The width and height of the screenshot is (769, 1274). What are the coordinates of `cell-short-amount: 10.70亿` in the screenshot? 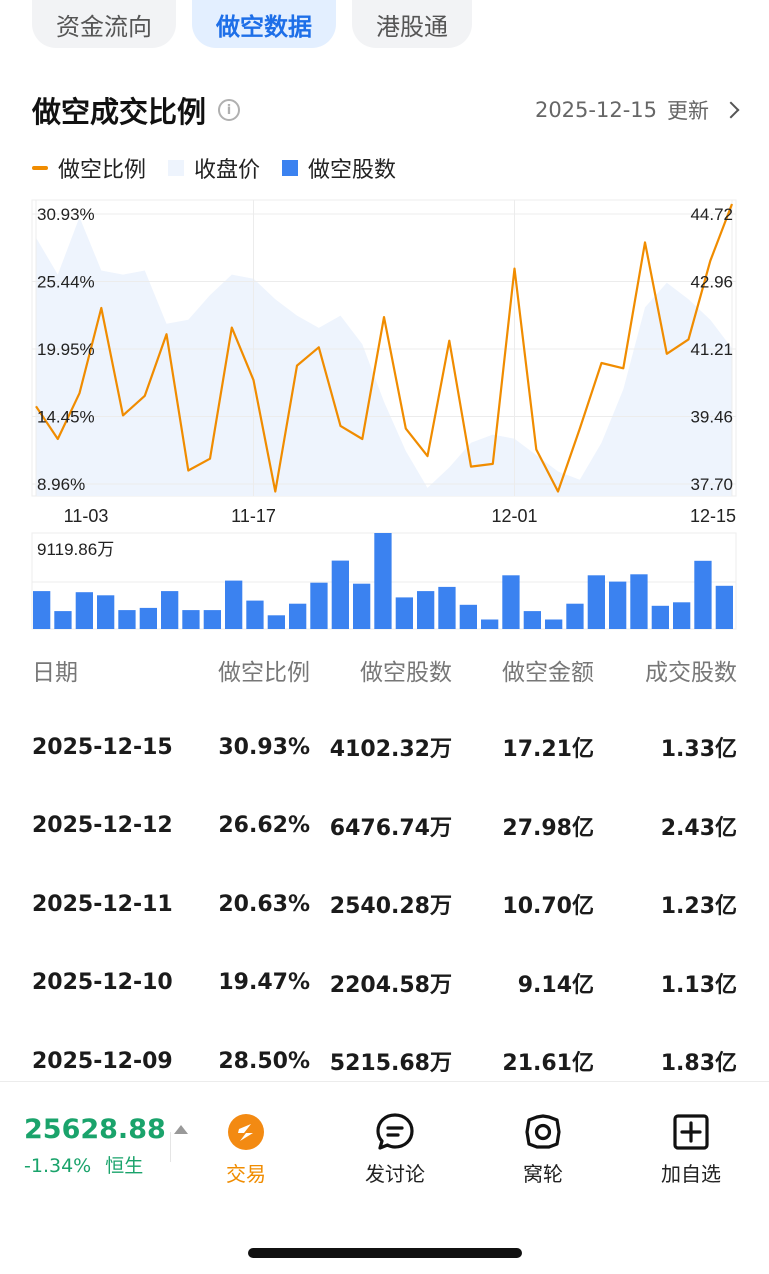 It's located at (548, 907).